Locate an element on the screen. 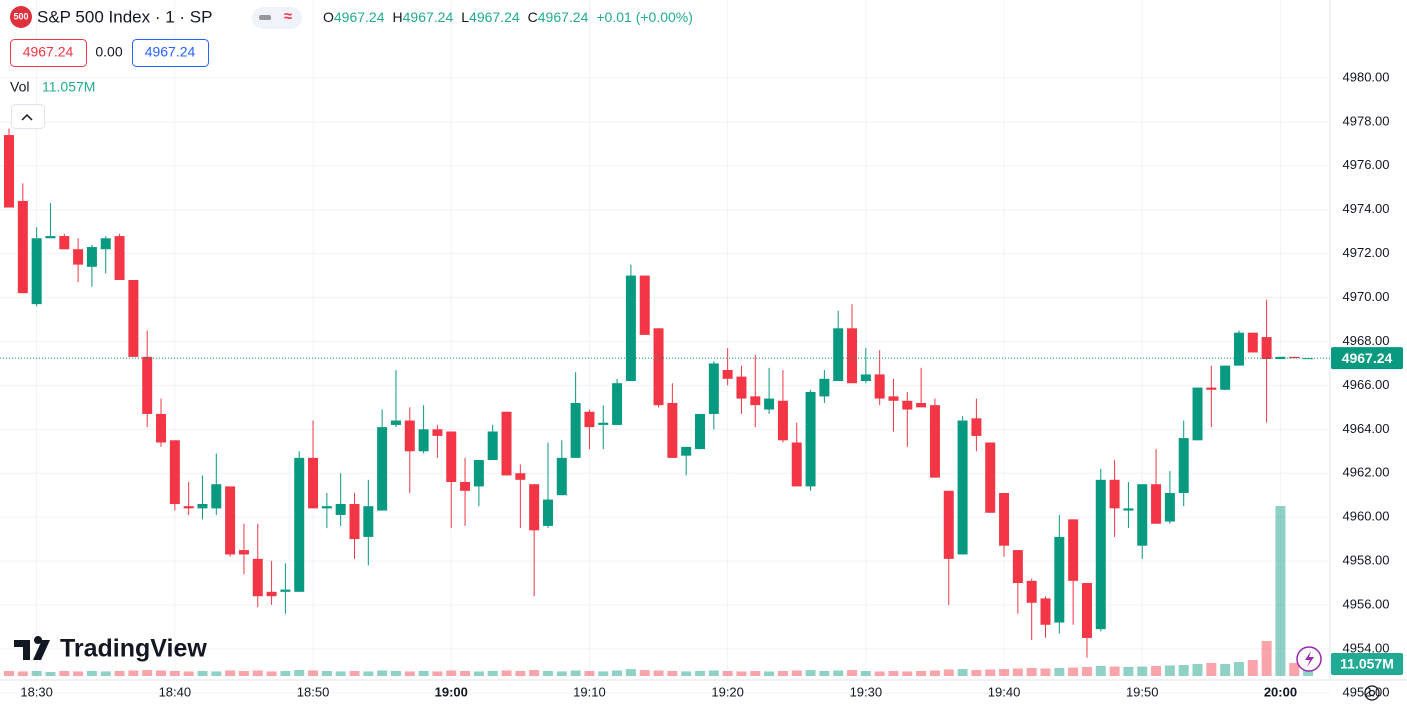 This screenshot has height=707, width=1407. last-price-label: 4967.24 is located at coordinates (1367, 358).